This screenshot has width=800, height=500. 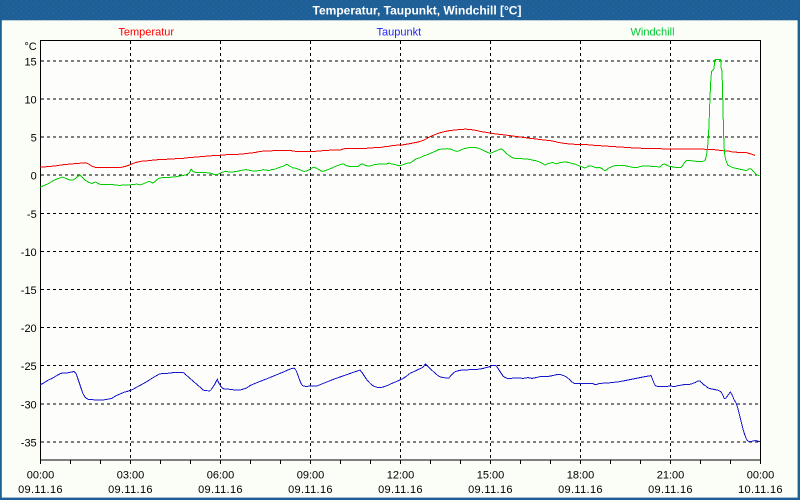 I want to click on svg-text: -10, so click(x=29, y=253).